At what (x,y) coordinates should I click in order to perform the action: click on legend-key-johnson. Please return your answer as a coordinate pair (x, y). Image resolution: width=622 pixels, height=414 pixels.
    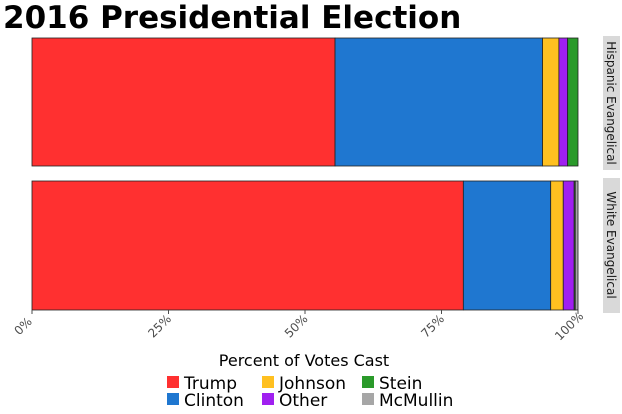
    Looking at the image, I should click on (268, 382).